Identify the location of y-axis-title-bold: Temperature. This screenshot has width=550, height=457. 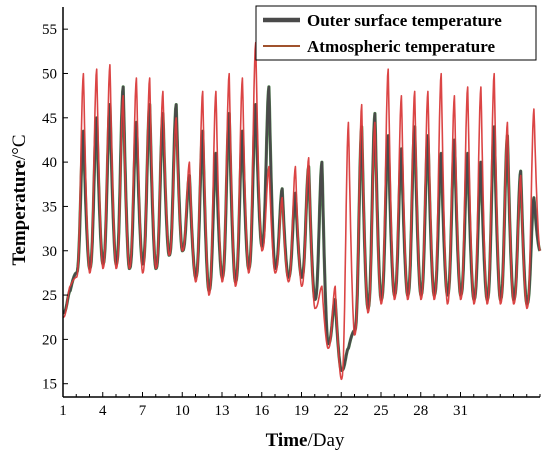
(19, 213).